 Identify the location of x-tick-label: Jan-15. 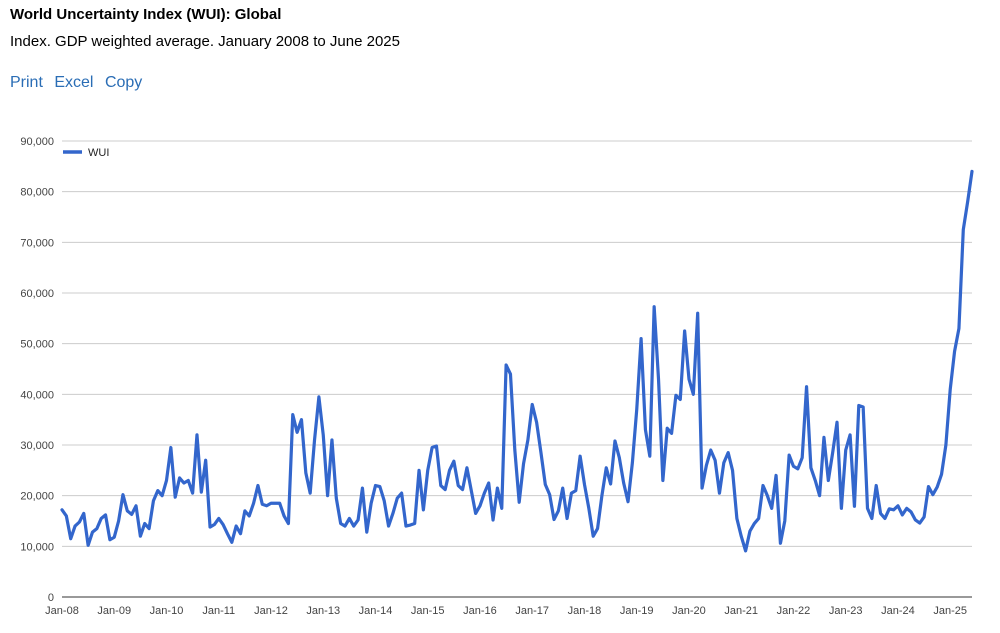
(428, 611).